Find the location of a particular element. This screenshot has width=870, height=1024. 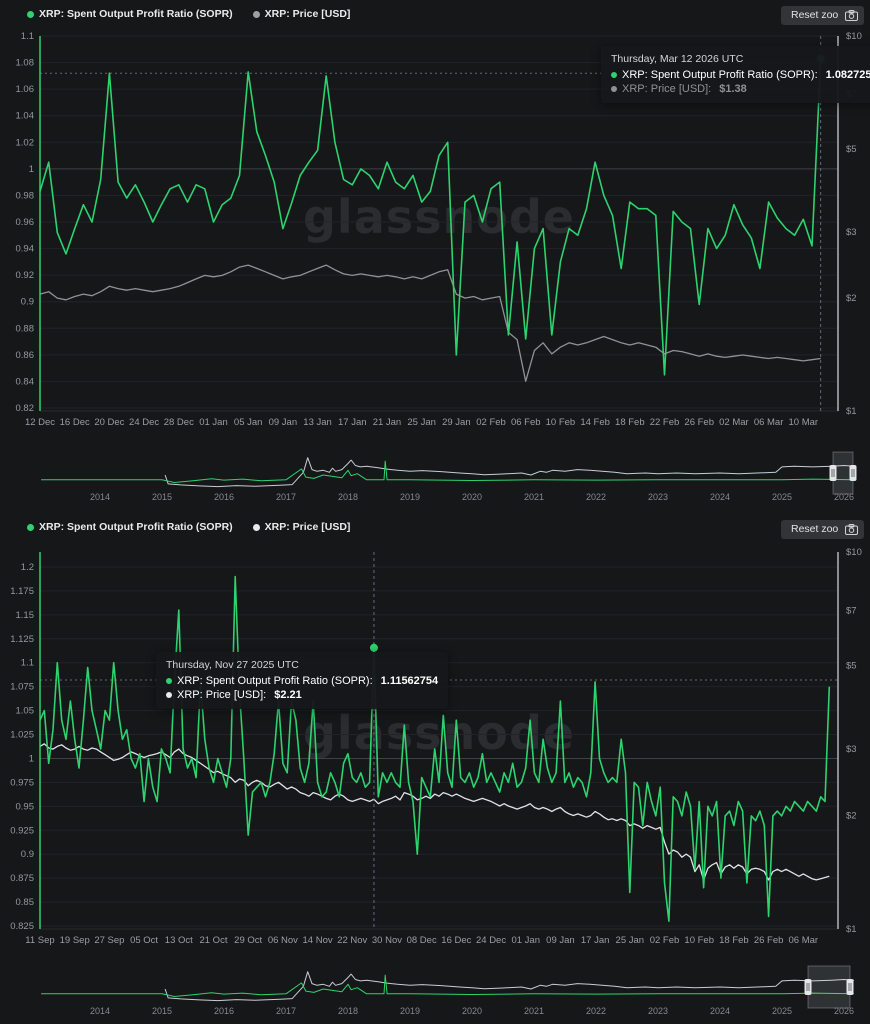

svg-text: 1.15 is located at coordinates (25, 615).